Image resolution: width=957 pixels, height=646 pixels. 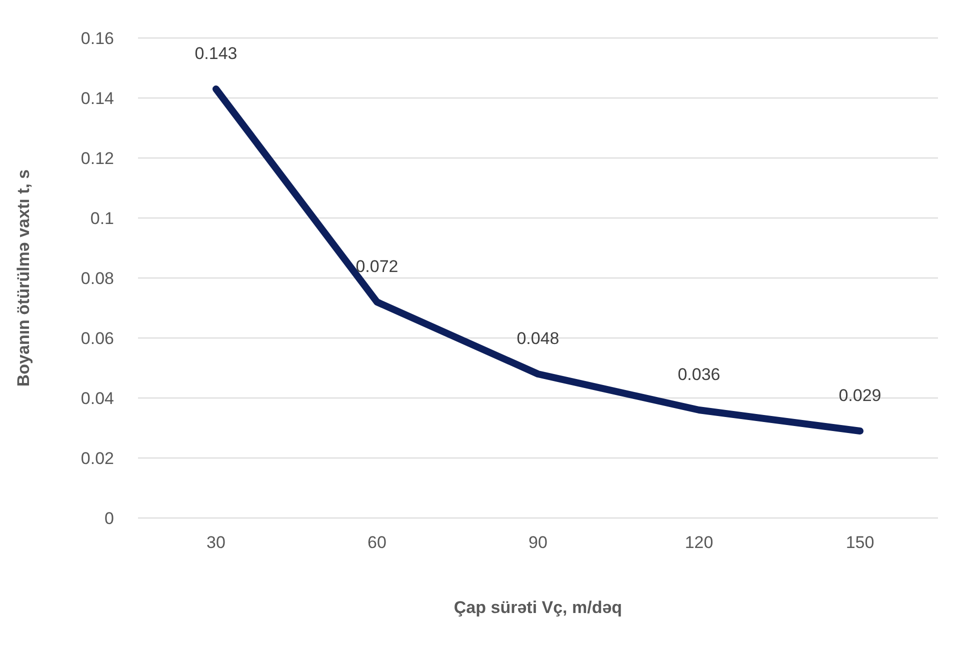 What do you see at coordinates (24, 278) in the screenshot?
I see `y-axis-title: Boyanın ötürülmə vaxtı t, s` at bounding box center [24, 278].